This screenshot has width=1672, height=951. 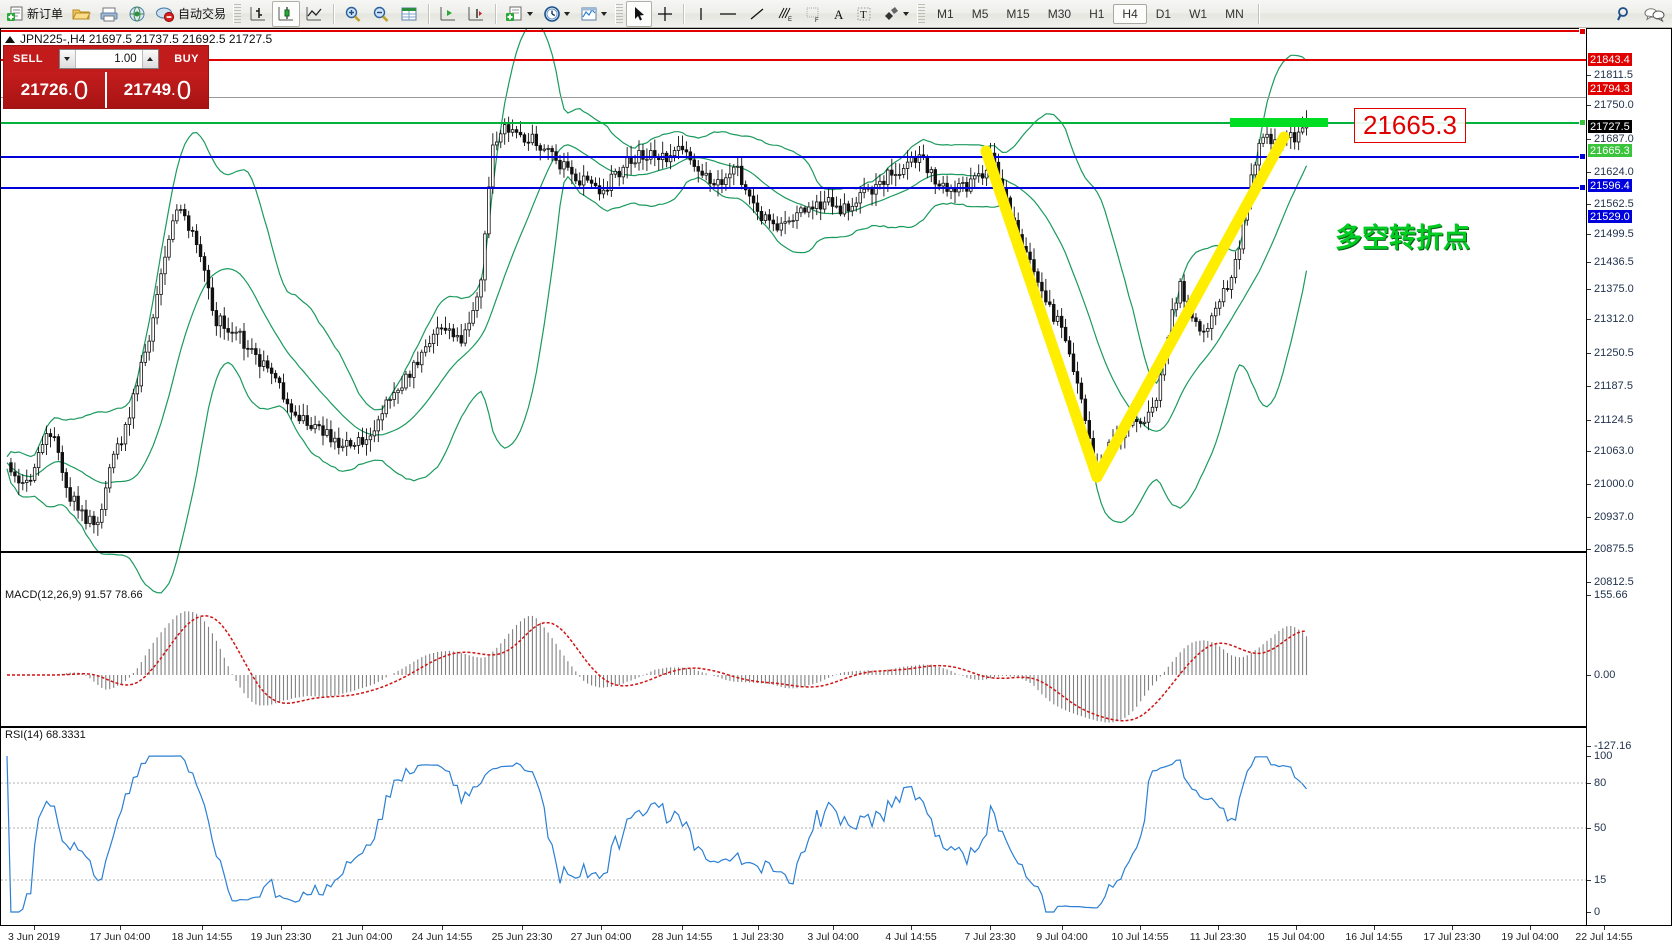 I want to click on period-button, so click(x=556, y=14).